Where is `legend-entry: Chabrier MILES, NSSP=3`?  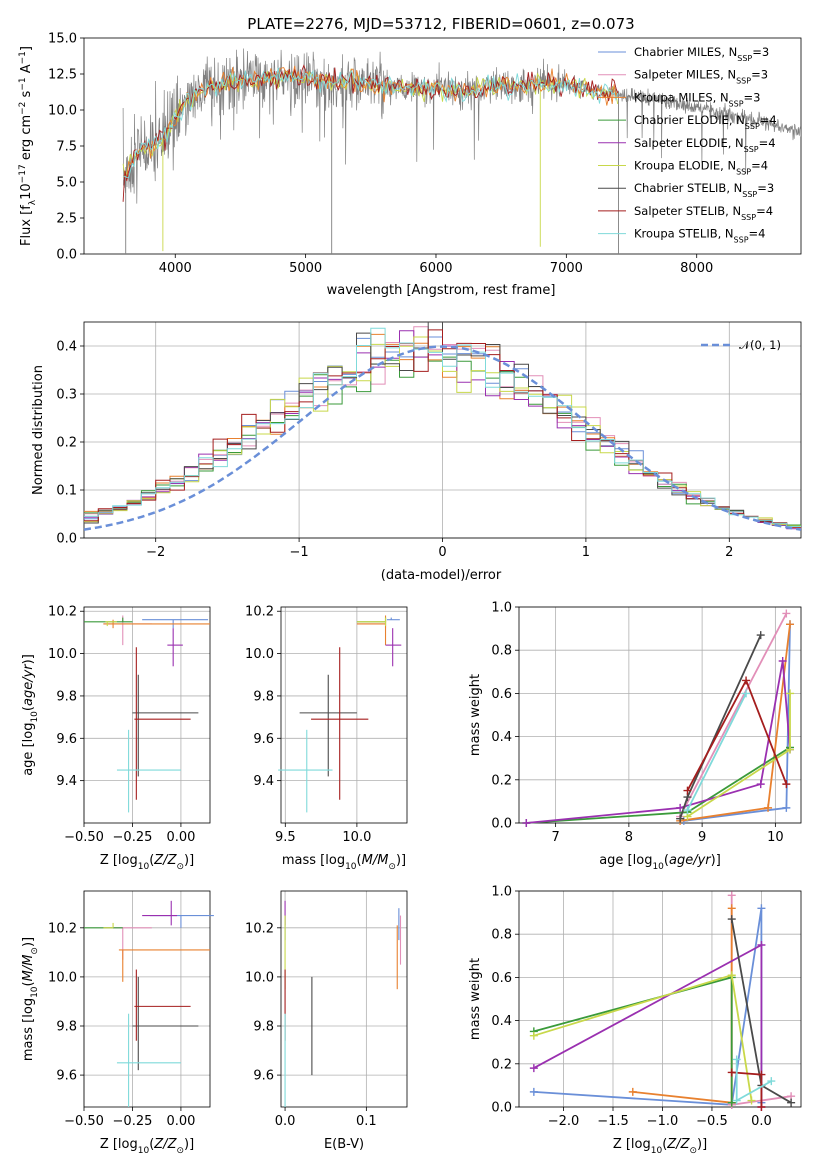 legend-entry: Chabrier MILES, NSSP=3 is located at coordinates (701, 54).